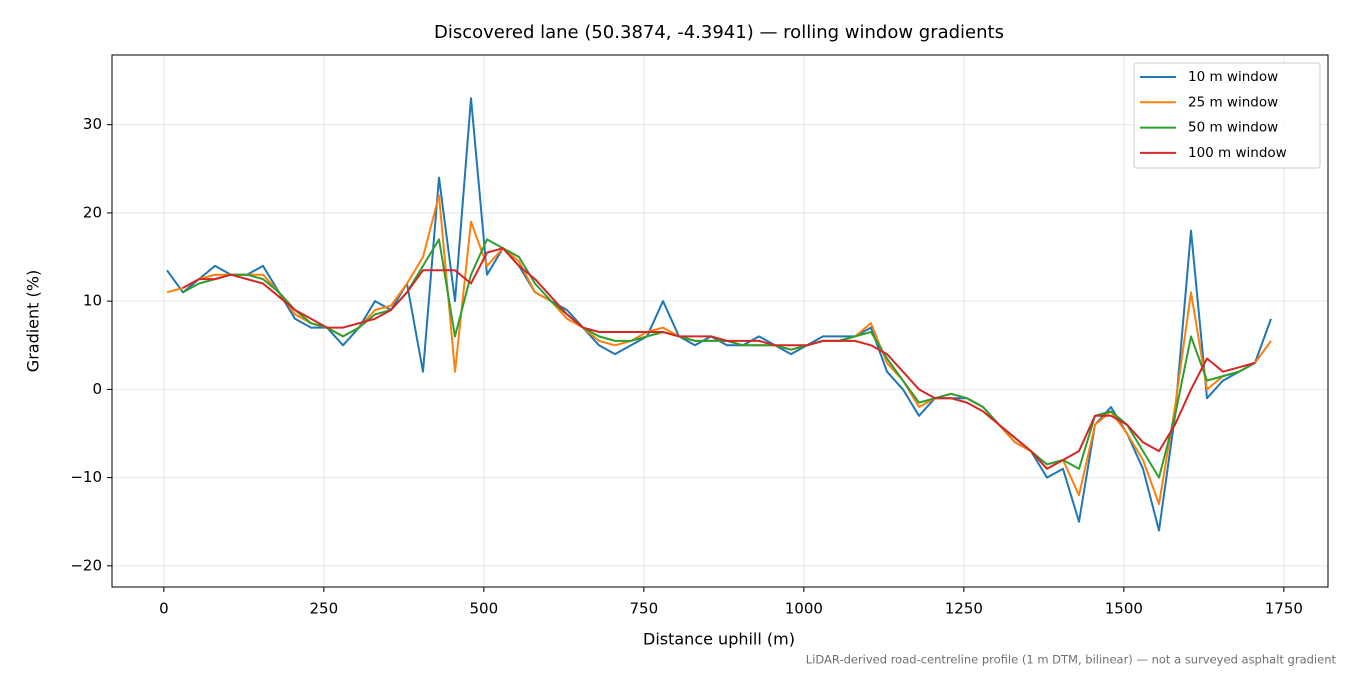 The height and width of the screenshot is (675, 1350). I want to click on y-tick-label: 10, so click(92, 301).